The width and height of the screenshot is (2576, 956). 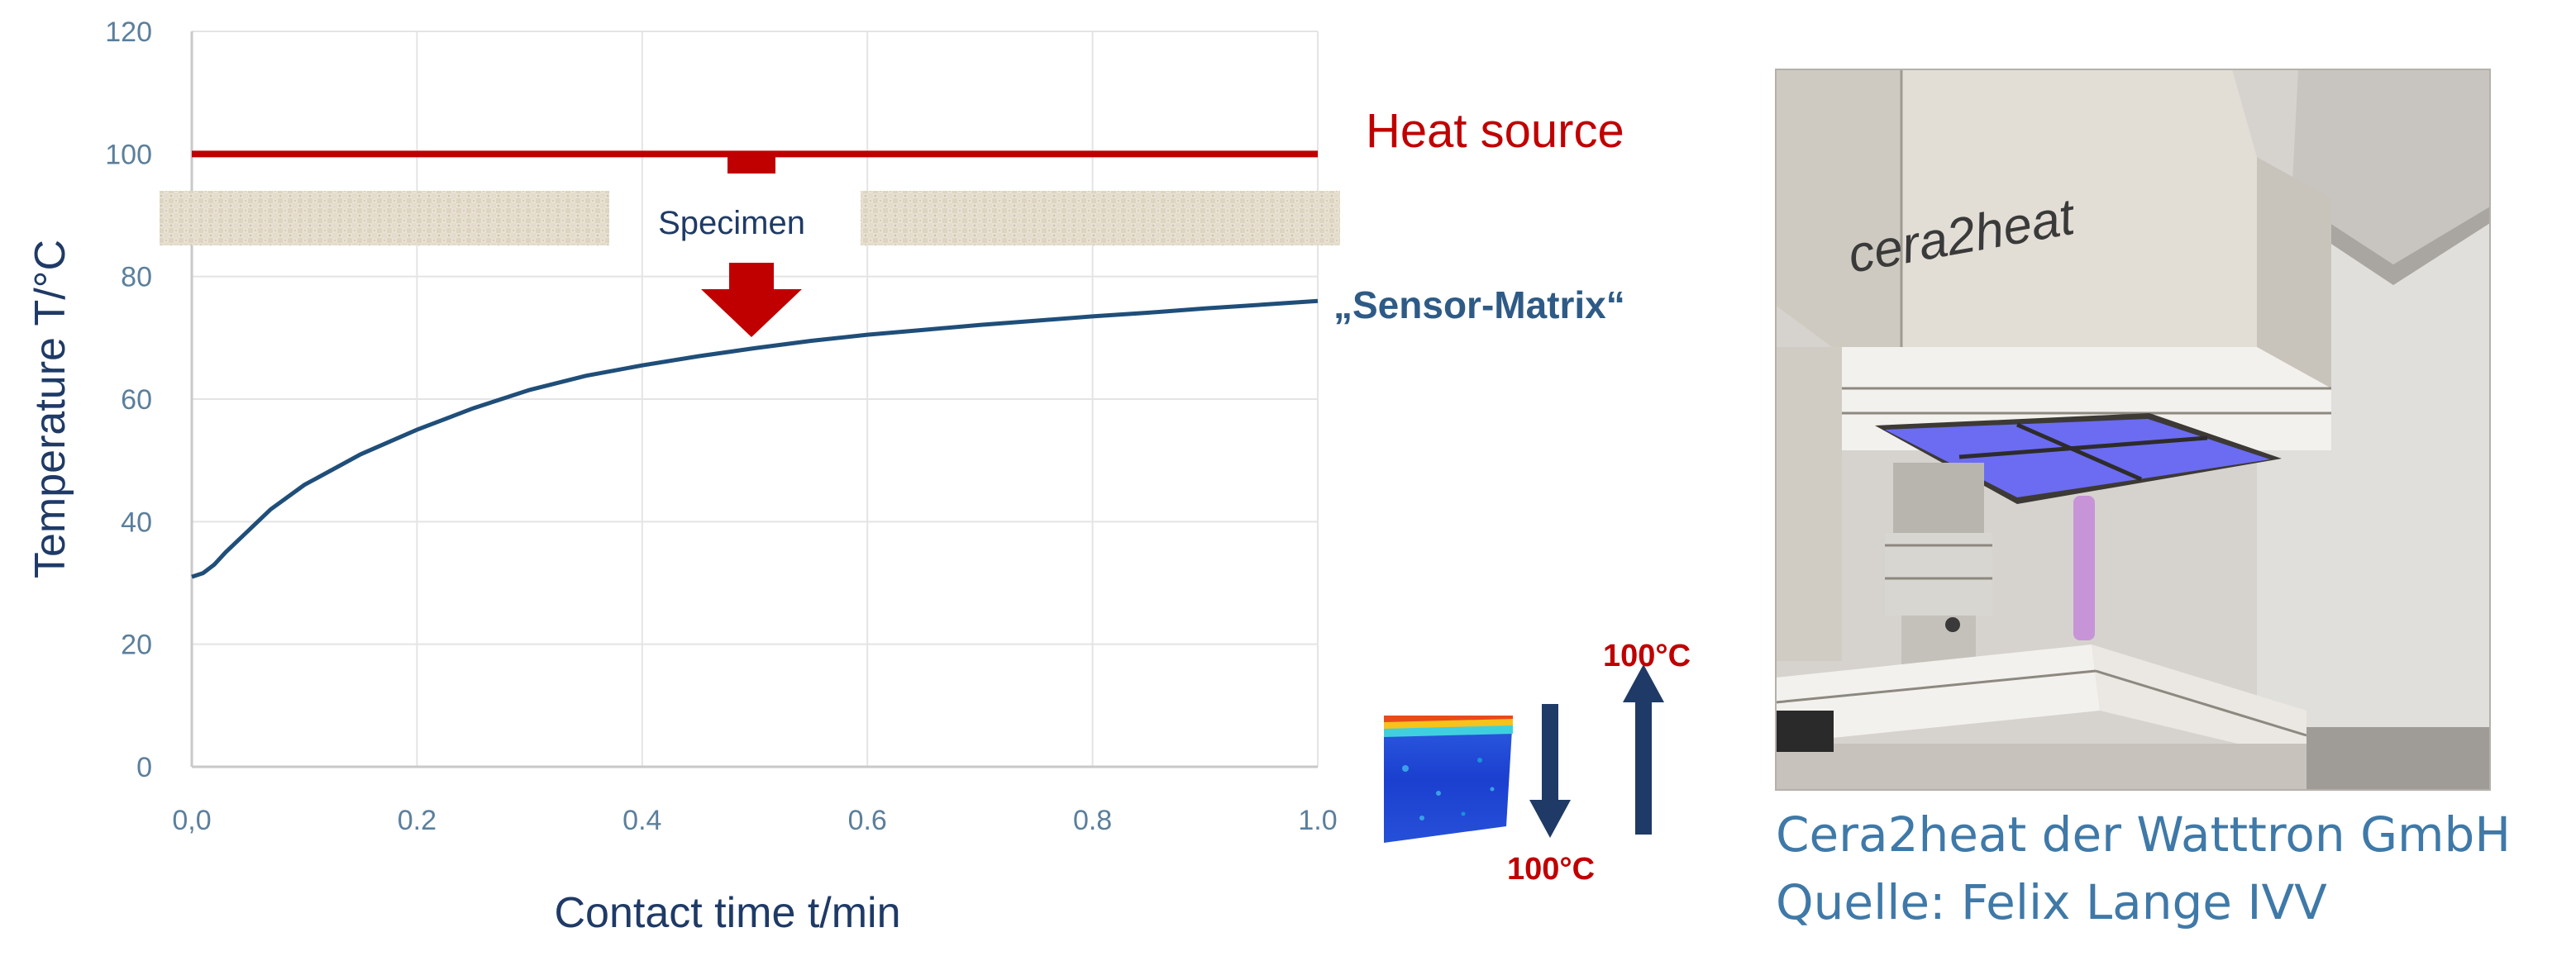 What do you see at coordinates (751, 165) in the screenshot?
I see `heat-flow-arrow-stem` at bounding box center [751, 165].